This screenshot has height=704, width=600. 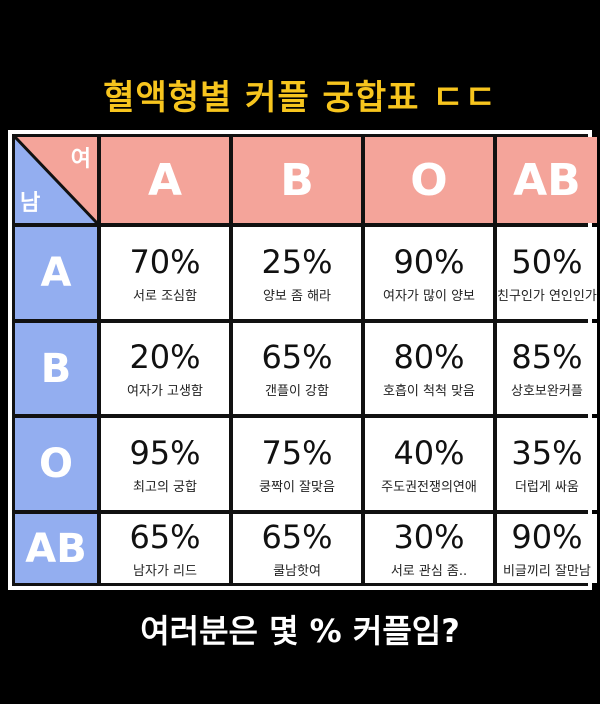 I want to click on table-cell: 65% 남자가 리드, so click(x=165, y=548).